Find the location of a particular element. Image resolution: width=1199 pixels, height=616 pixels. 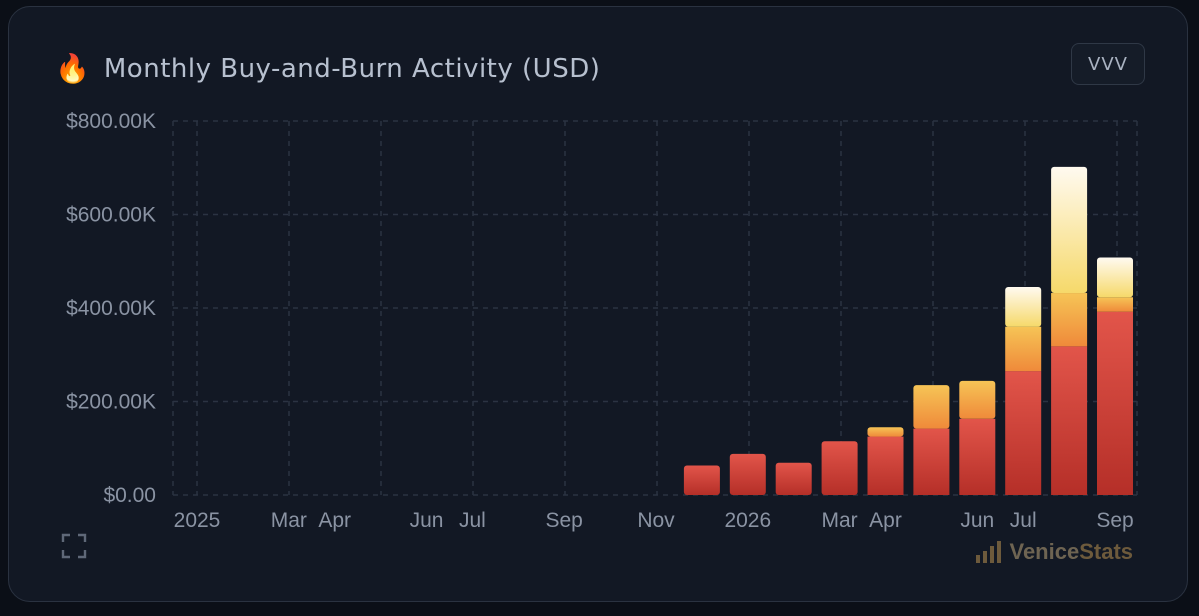

y-tick-label: $0.00 is located at coordinates (129, 495).